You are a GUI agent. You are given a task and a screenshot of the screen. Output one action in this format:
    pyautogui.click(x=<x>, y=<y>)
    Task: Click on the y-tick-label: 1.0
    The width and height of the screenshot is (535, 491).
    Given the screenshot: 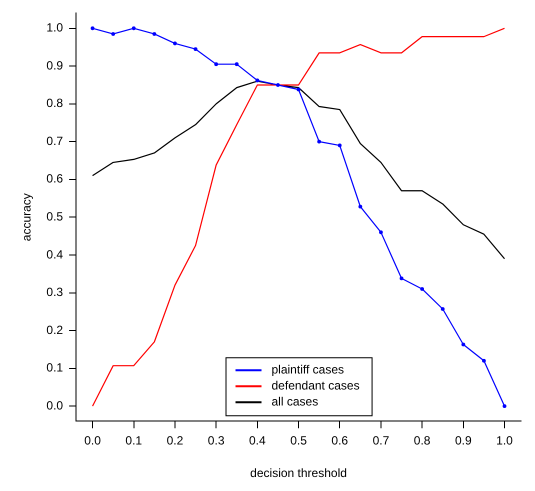 What is the action you would take?
    pyautogui.click(x=55, y=27)
    